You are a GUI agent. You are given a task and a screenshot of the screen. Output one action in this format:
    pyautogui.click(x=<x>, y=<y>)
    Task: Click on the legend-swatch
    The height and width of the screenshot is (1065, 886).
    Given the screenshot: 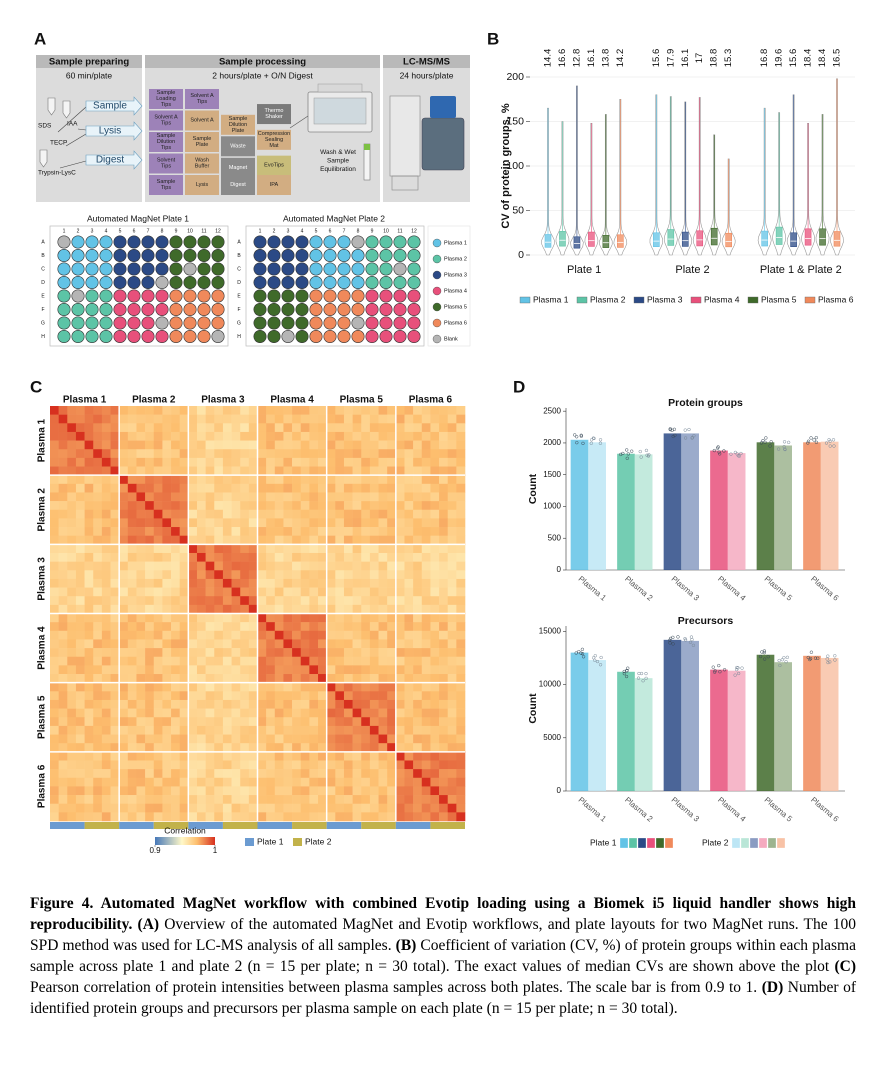 What is the action you would take?
    pyautogui.click(x=437, y=323)
    